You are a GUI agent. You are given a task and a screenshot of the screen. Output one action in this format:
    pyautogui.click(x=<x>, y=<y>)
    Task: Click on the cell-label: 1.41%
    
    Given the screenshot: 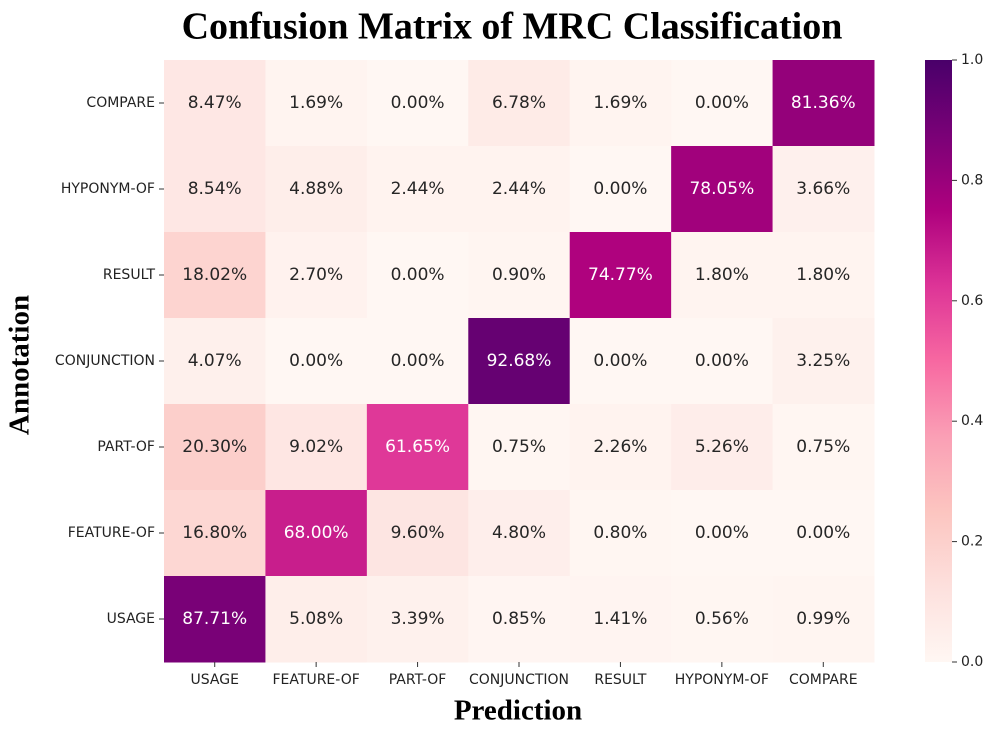 What is the action you would take?
    pyautogui.click(x=620, y=619)
    